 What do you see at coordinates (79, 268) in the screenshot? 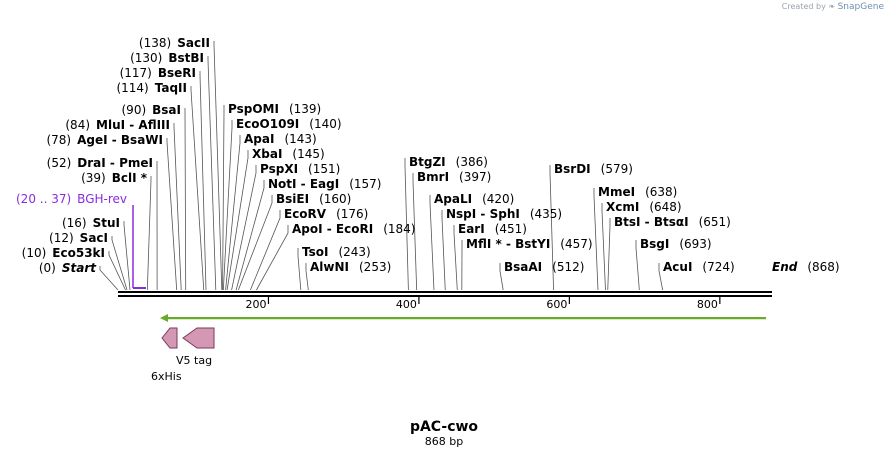
I see `site-enzyme: Start` at bounding box center [79, 268].